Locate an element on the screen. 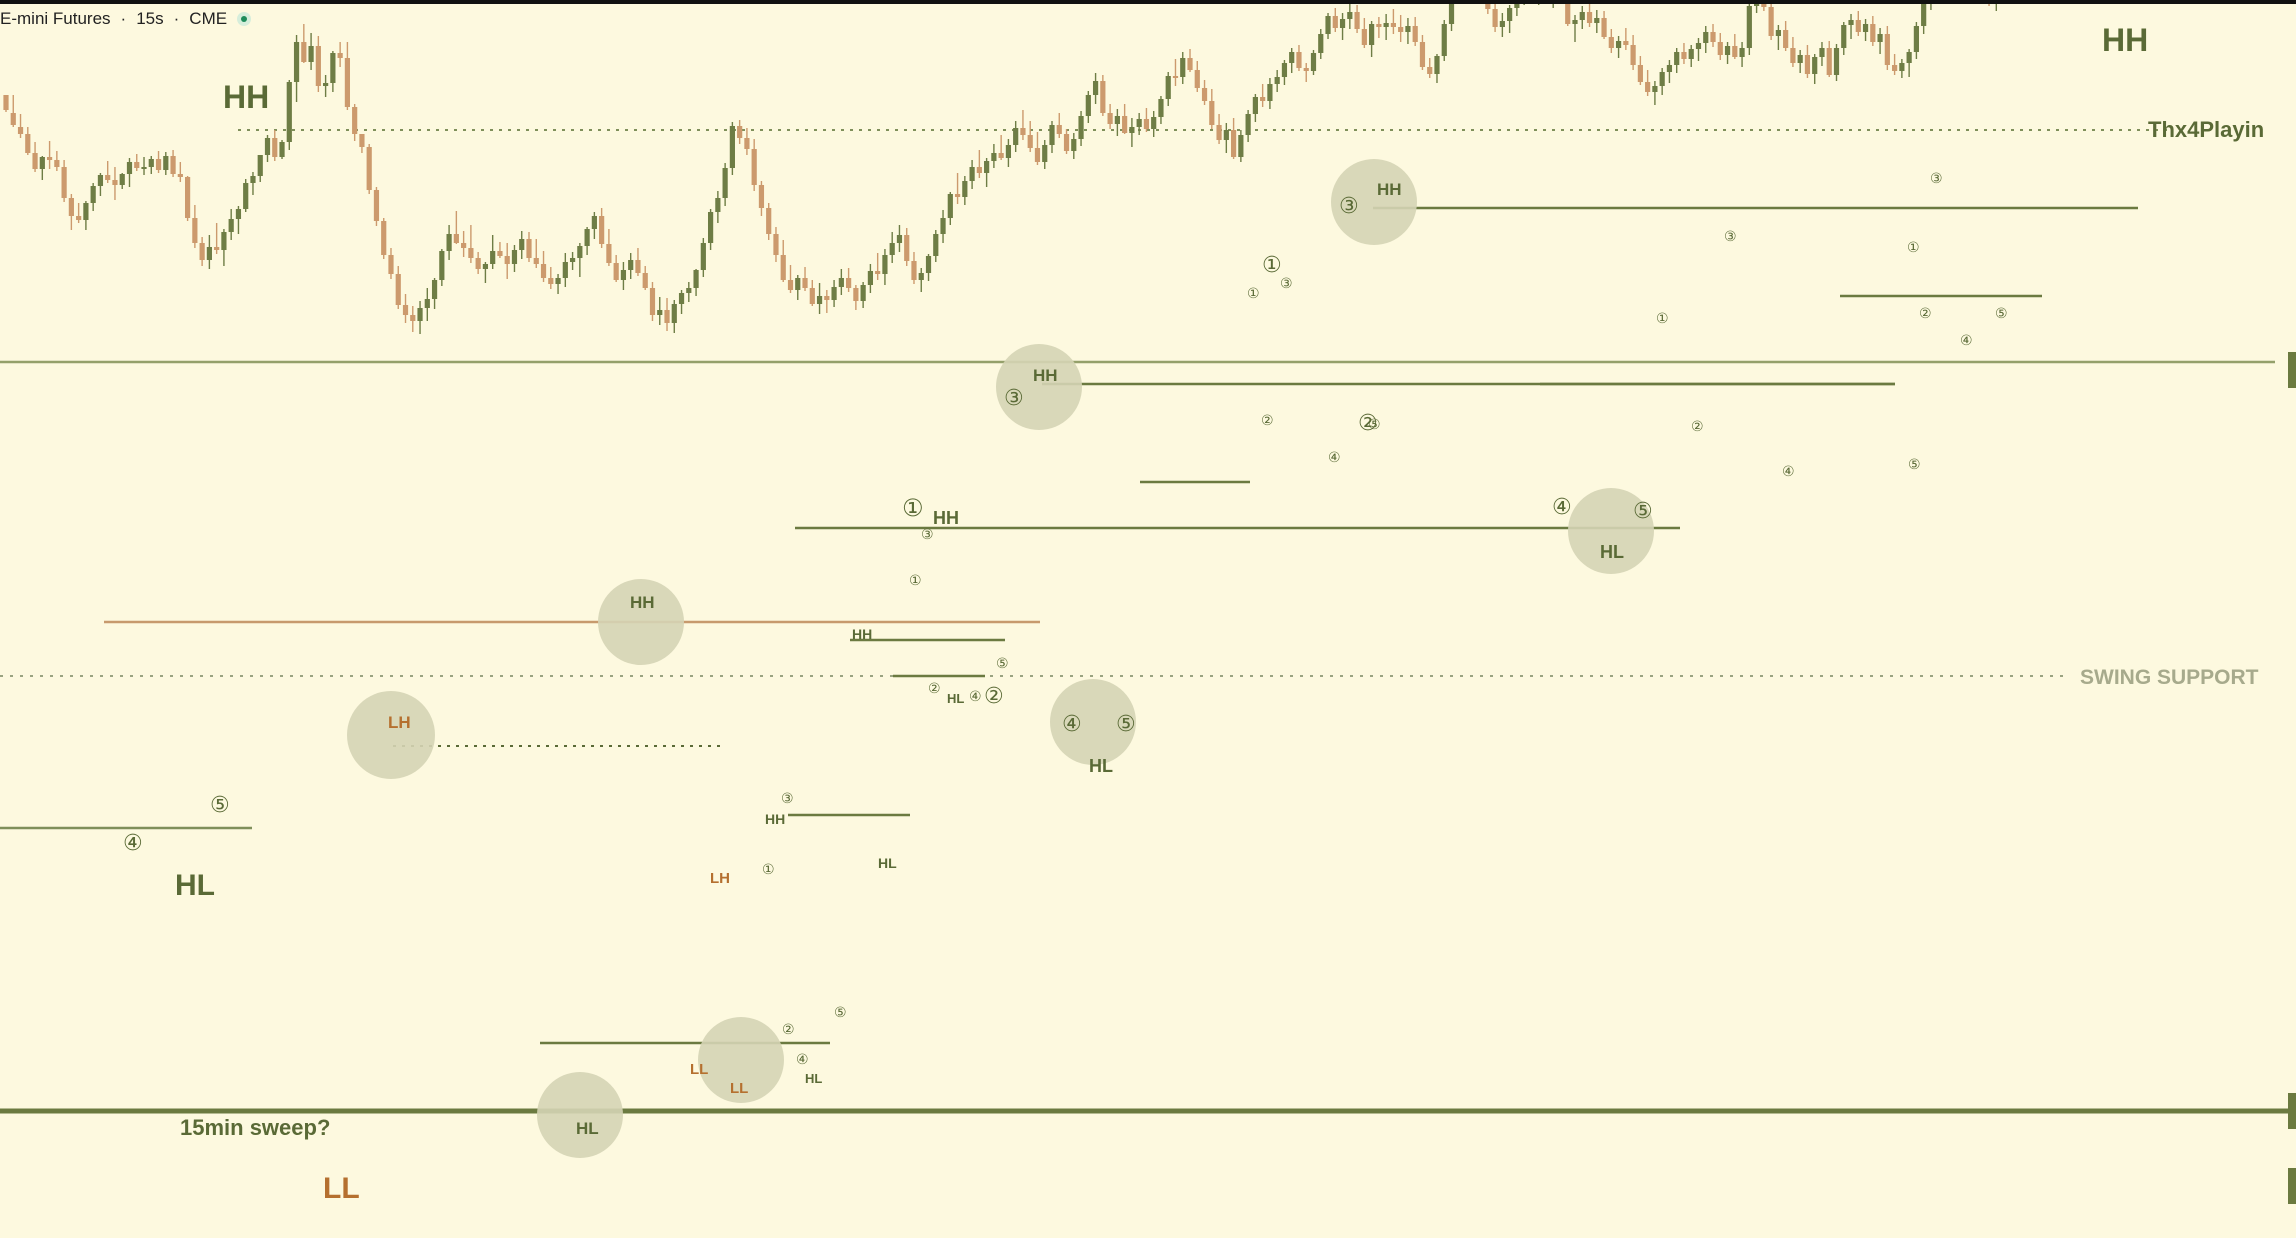  wave-marker: ① is located at coordinates (768, 869).